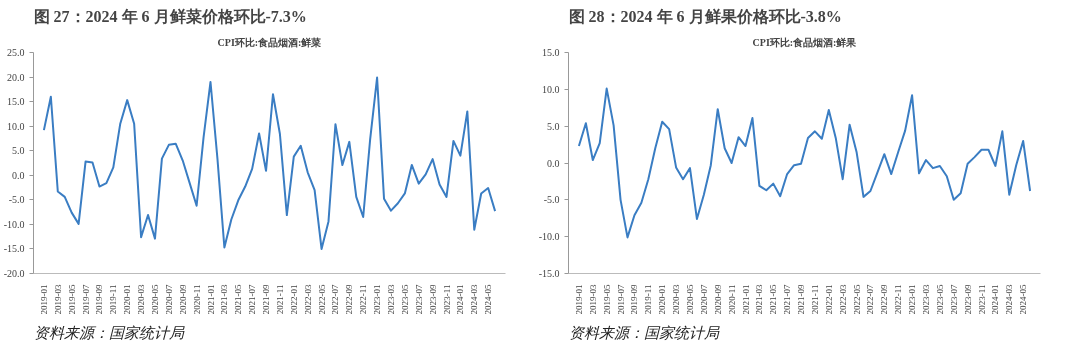 The width and height of the screenshot is (1067, 347). I want to click on chart-subtitle: CPI环比:食品烟酒:鲜果, so click(805, 42).